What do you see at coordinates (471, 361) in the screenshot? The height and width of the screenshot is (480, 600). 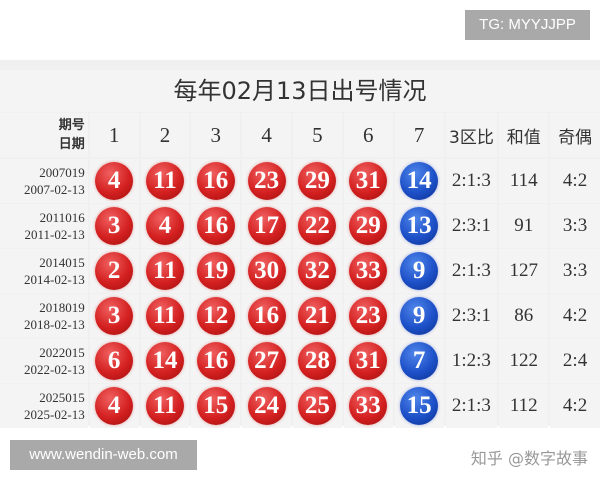 I see `ratio-cell: 1:2:3` at bounding box center [471, 361].